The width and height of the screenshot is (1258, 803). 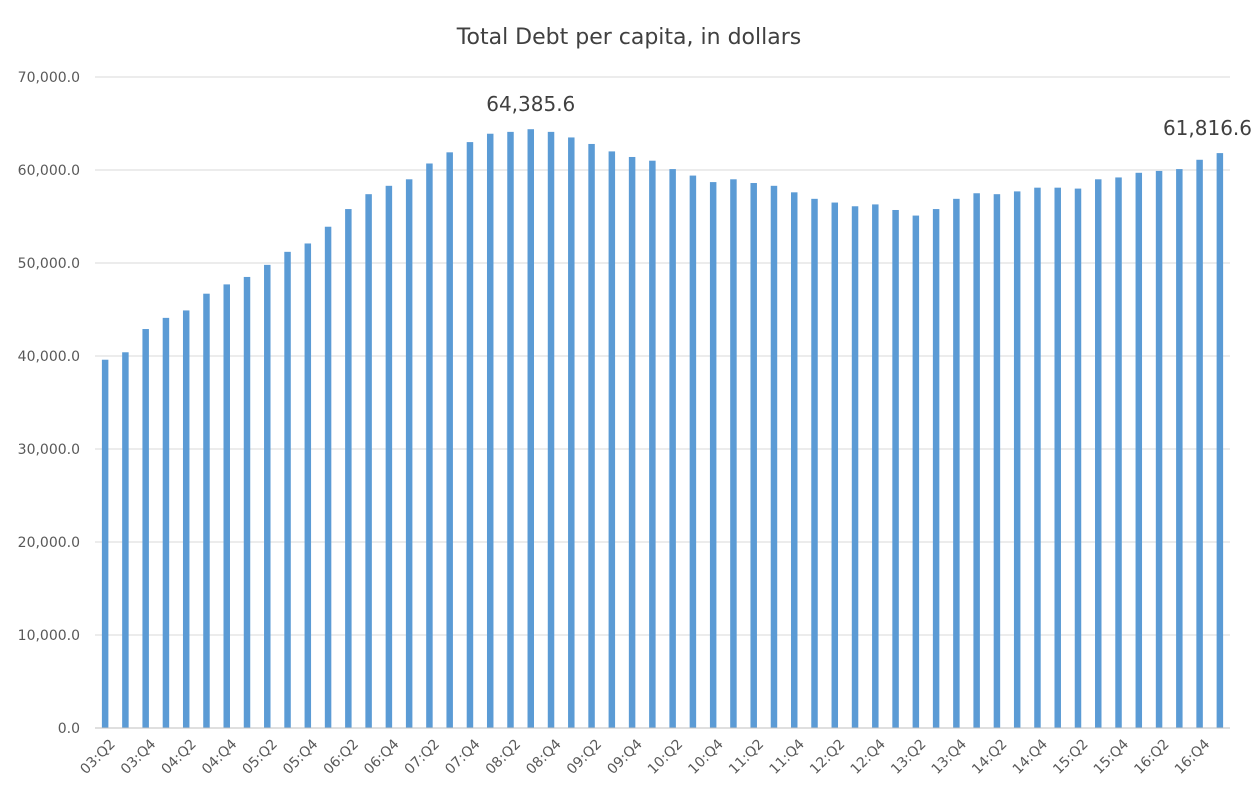 What do you see at coordinates (462, 756) in the screenshot?
I see `x-tick-label: 07:Q4` at bounding box center [462, 756].